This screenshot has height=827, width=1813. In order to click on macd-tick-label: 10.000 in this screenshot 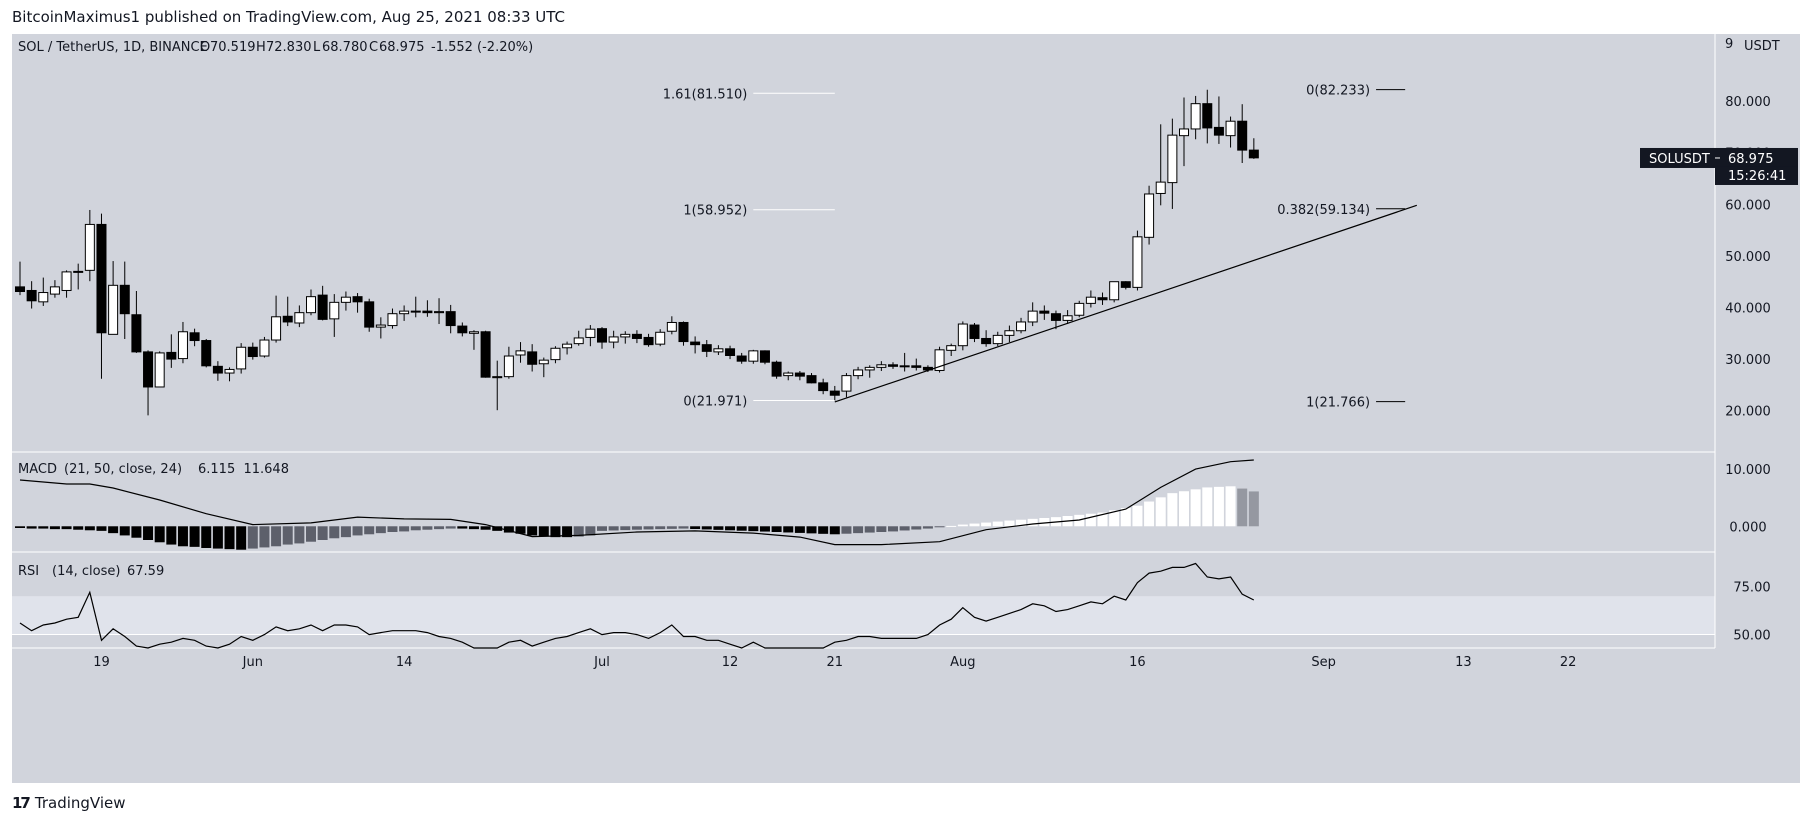, I will do `click(1748, 470)`.